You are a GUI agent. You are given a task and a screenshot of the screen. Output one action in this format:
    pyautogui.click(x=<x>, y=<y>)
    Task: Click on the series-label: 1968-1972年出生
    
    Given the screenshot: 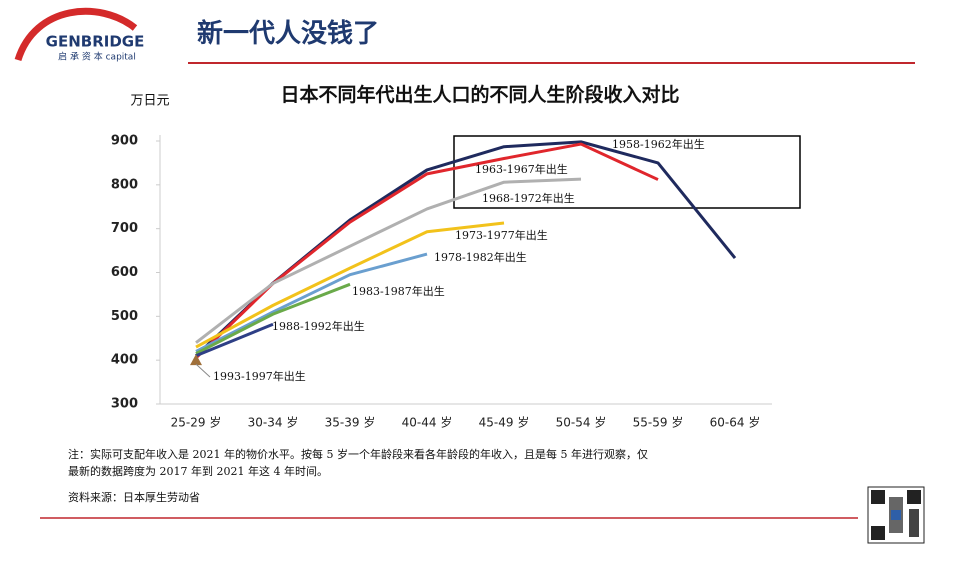 What is the action you would take?
    pyautogui.click(x=528, y=198)
    